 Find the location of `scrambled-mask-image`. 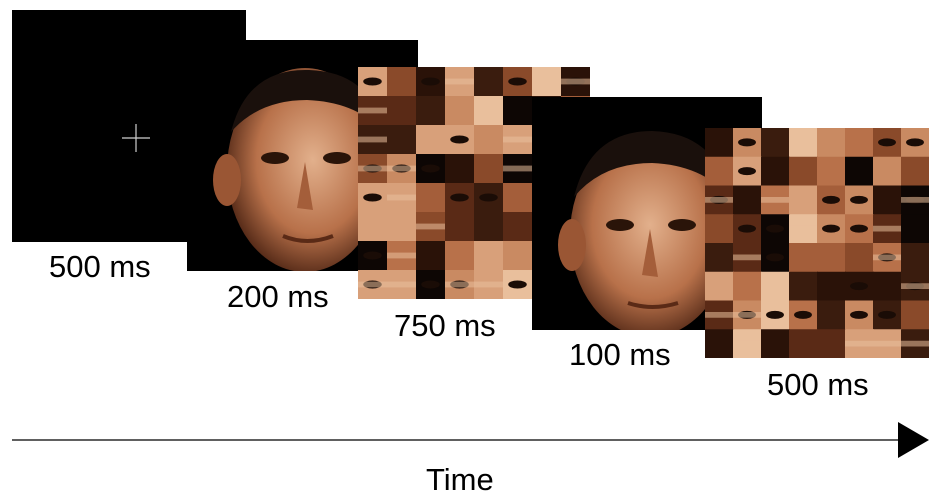

scrambled-mask-image is located at coordinates (817, 243).